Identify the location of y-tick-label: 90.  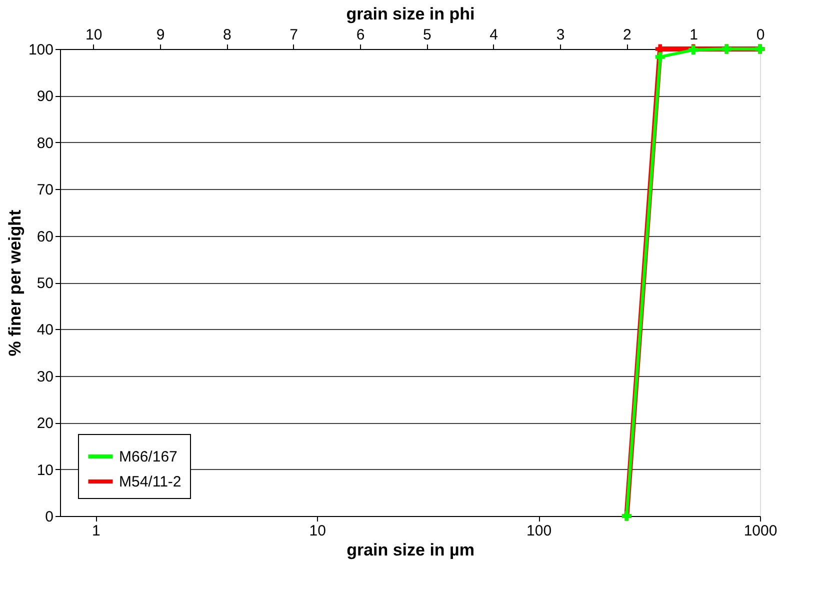
(45, 97).